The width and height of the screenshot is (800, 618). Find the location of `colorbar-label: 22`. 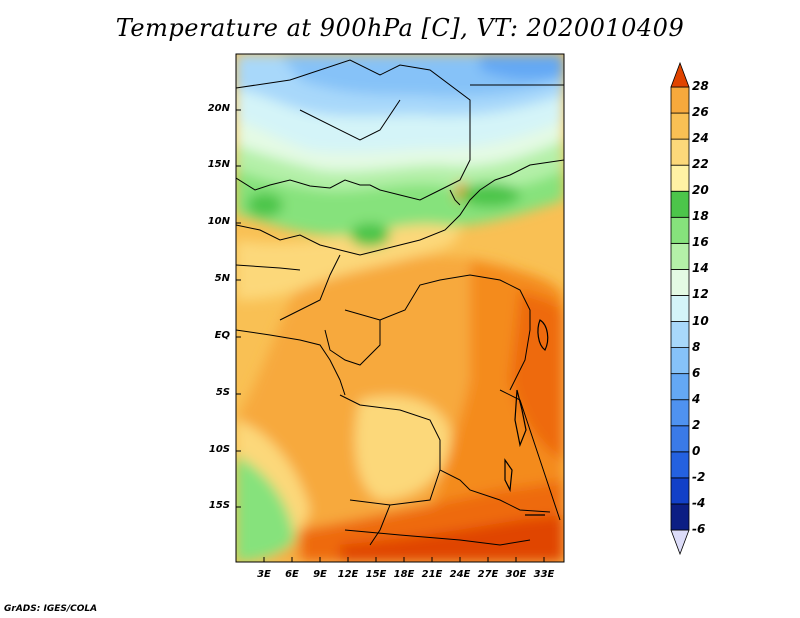

colorbar-label: 22 is located at coordinates (700, 164).